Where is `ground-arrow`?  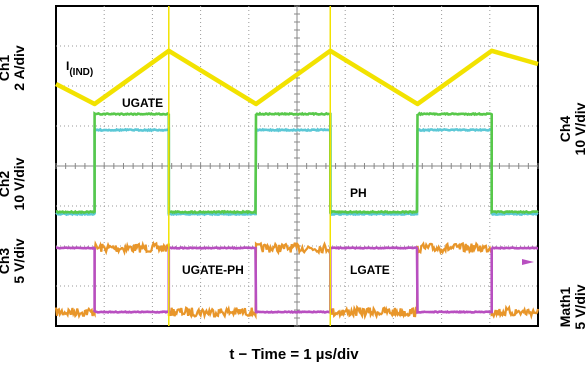 ground-arrow is located at coordinates (528, 262).